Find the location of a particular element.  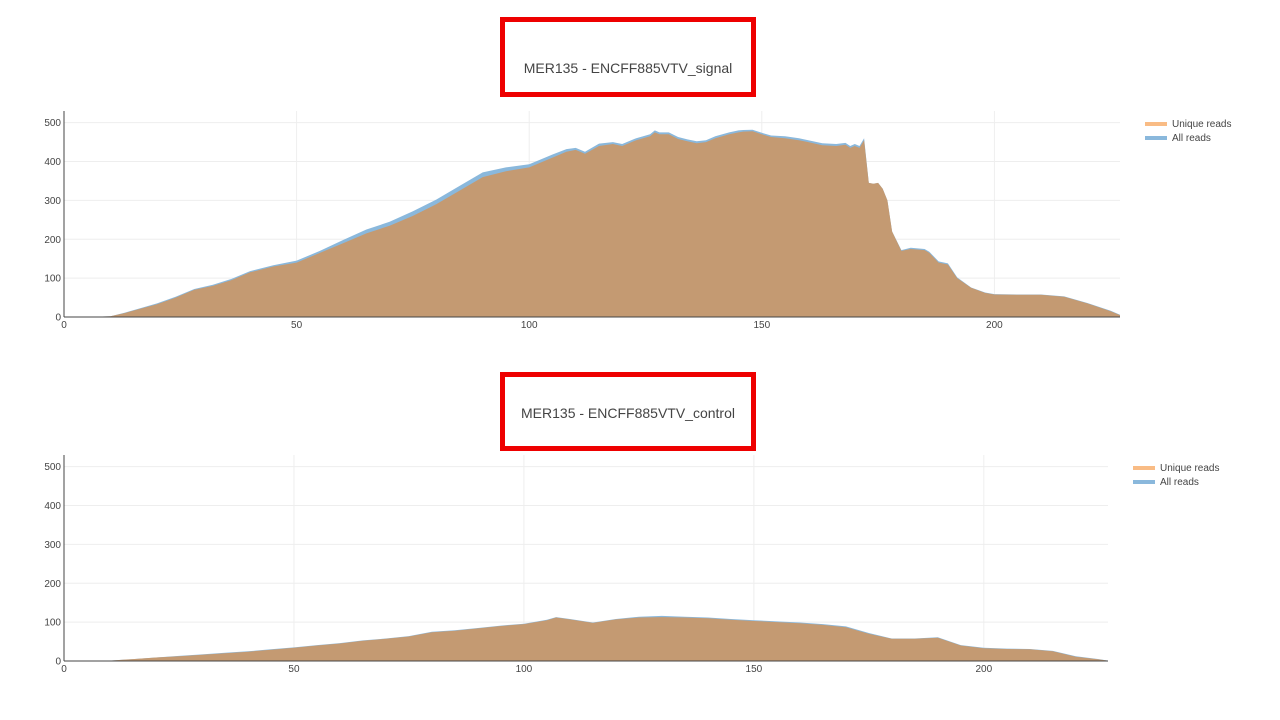

signal-chart-title: MER135 - ENCFF885VTV_signal is located at coordinates (628, 68).